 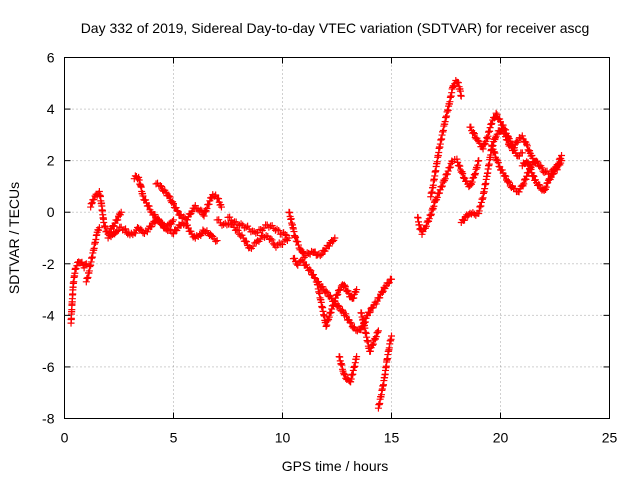 I want to click on x-tick-label: 20, so click(x=501, y=438).